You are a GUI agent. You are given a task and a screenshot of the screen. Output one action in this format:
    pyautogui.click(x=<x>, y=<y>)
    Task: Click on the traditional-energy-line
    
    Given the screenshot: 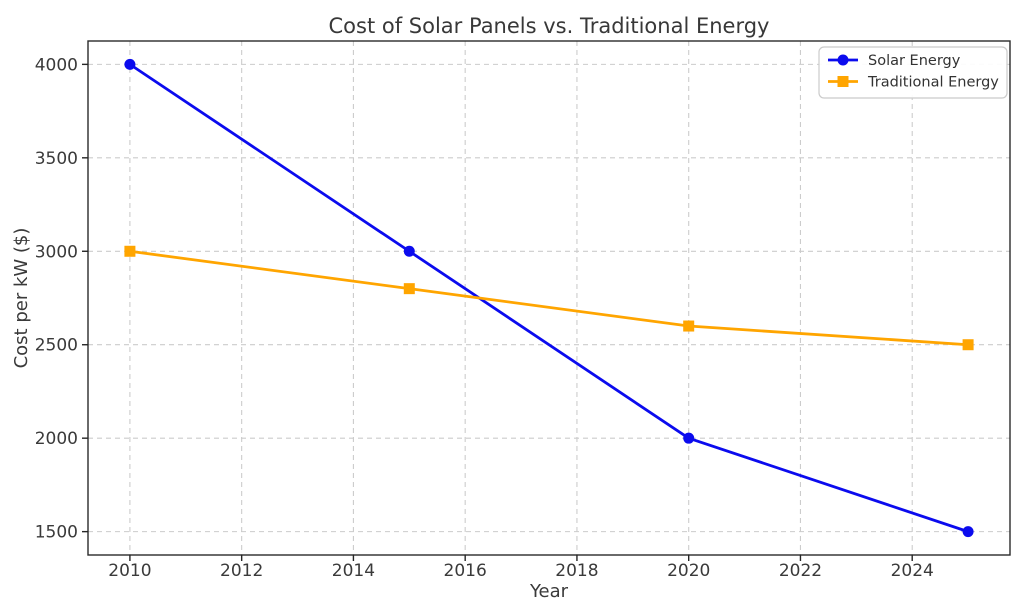 What is the action you would take?
    pyautogui.click(x=549, y=298)
    